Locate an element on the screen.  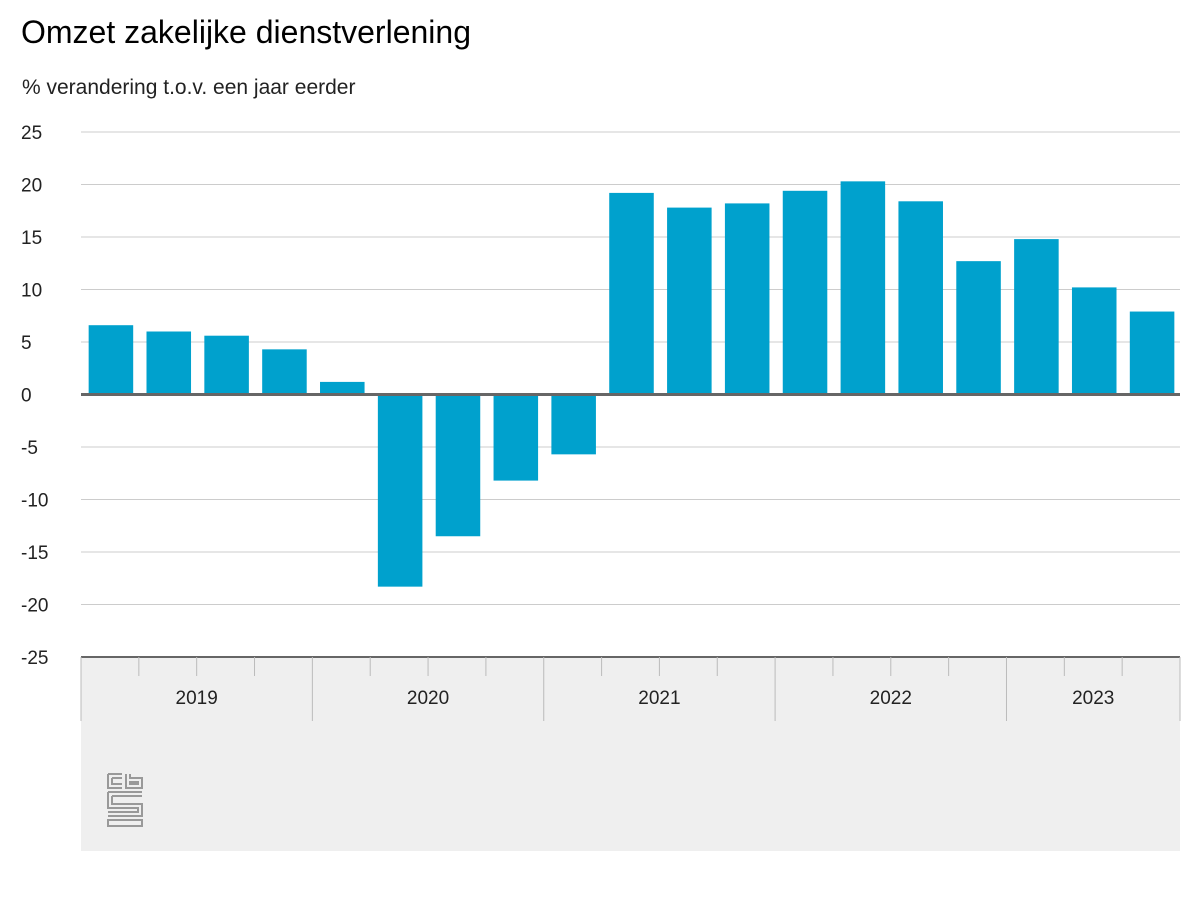
x-tick-label: 2021 is located at coordinates (659, 698).